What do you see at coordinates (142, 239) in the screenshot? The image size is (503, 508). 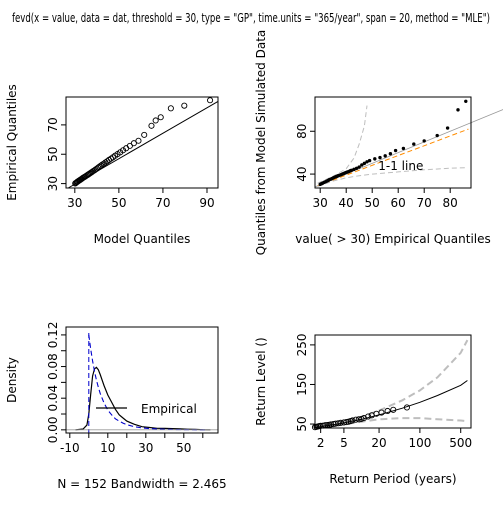 I see `x-axis-label: Model Quantiles` at bounding box center [142, 239].